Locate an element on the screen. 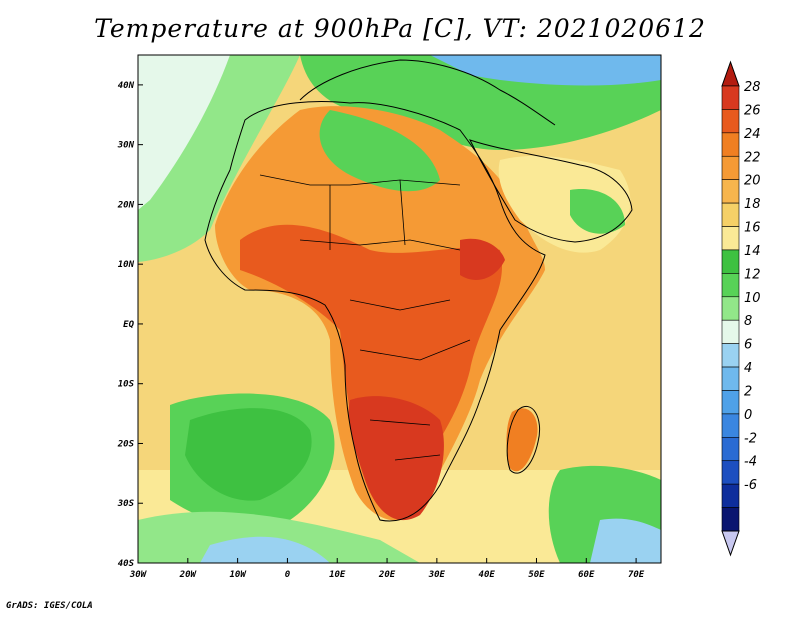  lon-tick-label: 30W is located at coordinates (138, 575).